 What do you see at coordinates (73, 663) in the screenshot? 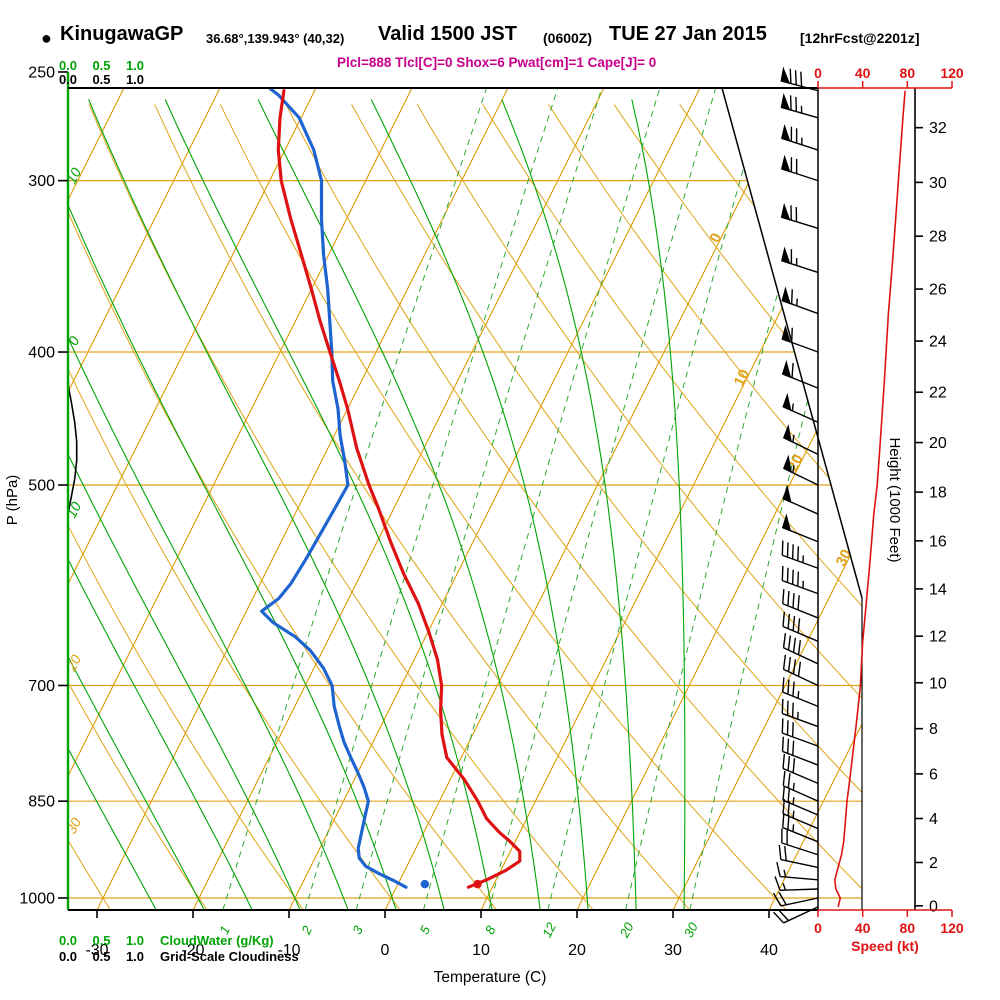
I see `adiabat-edge-label: 20` at bounding box center [73, 663].